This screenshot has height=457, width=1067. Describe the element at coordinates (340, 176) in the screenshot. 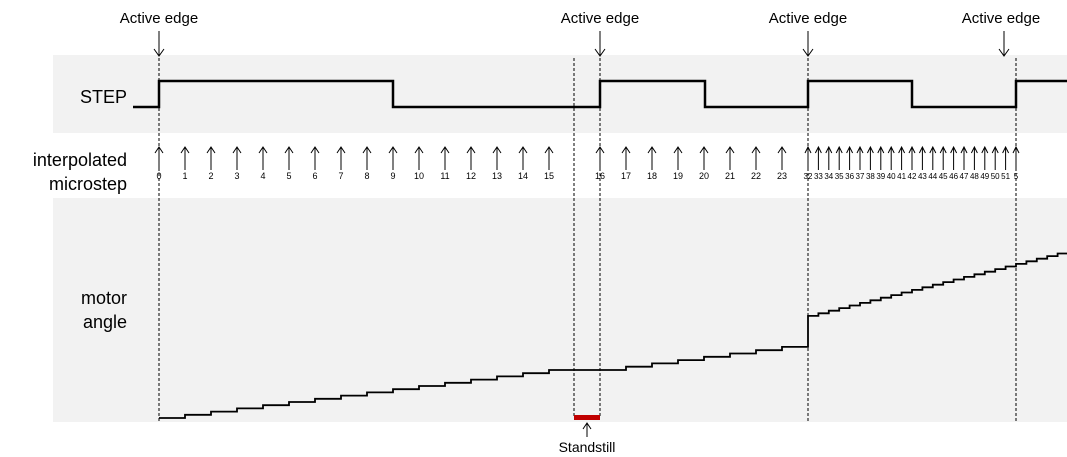

I see `microstep-number: 7` at that location.